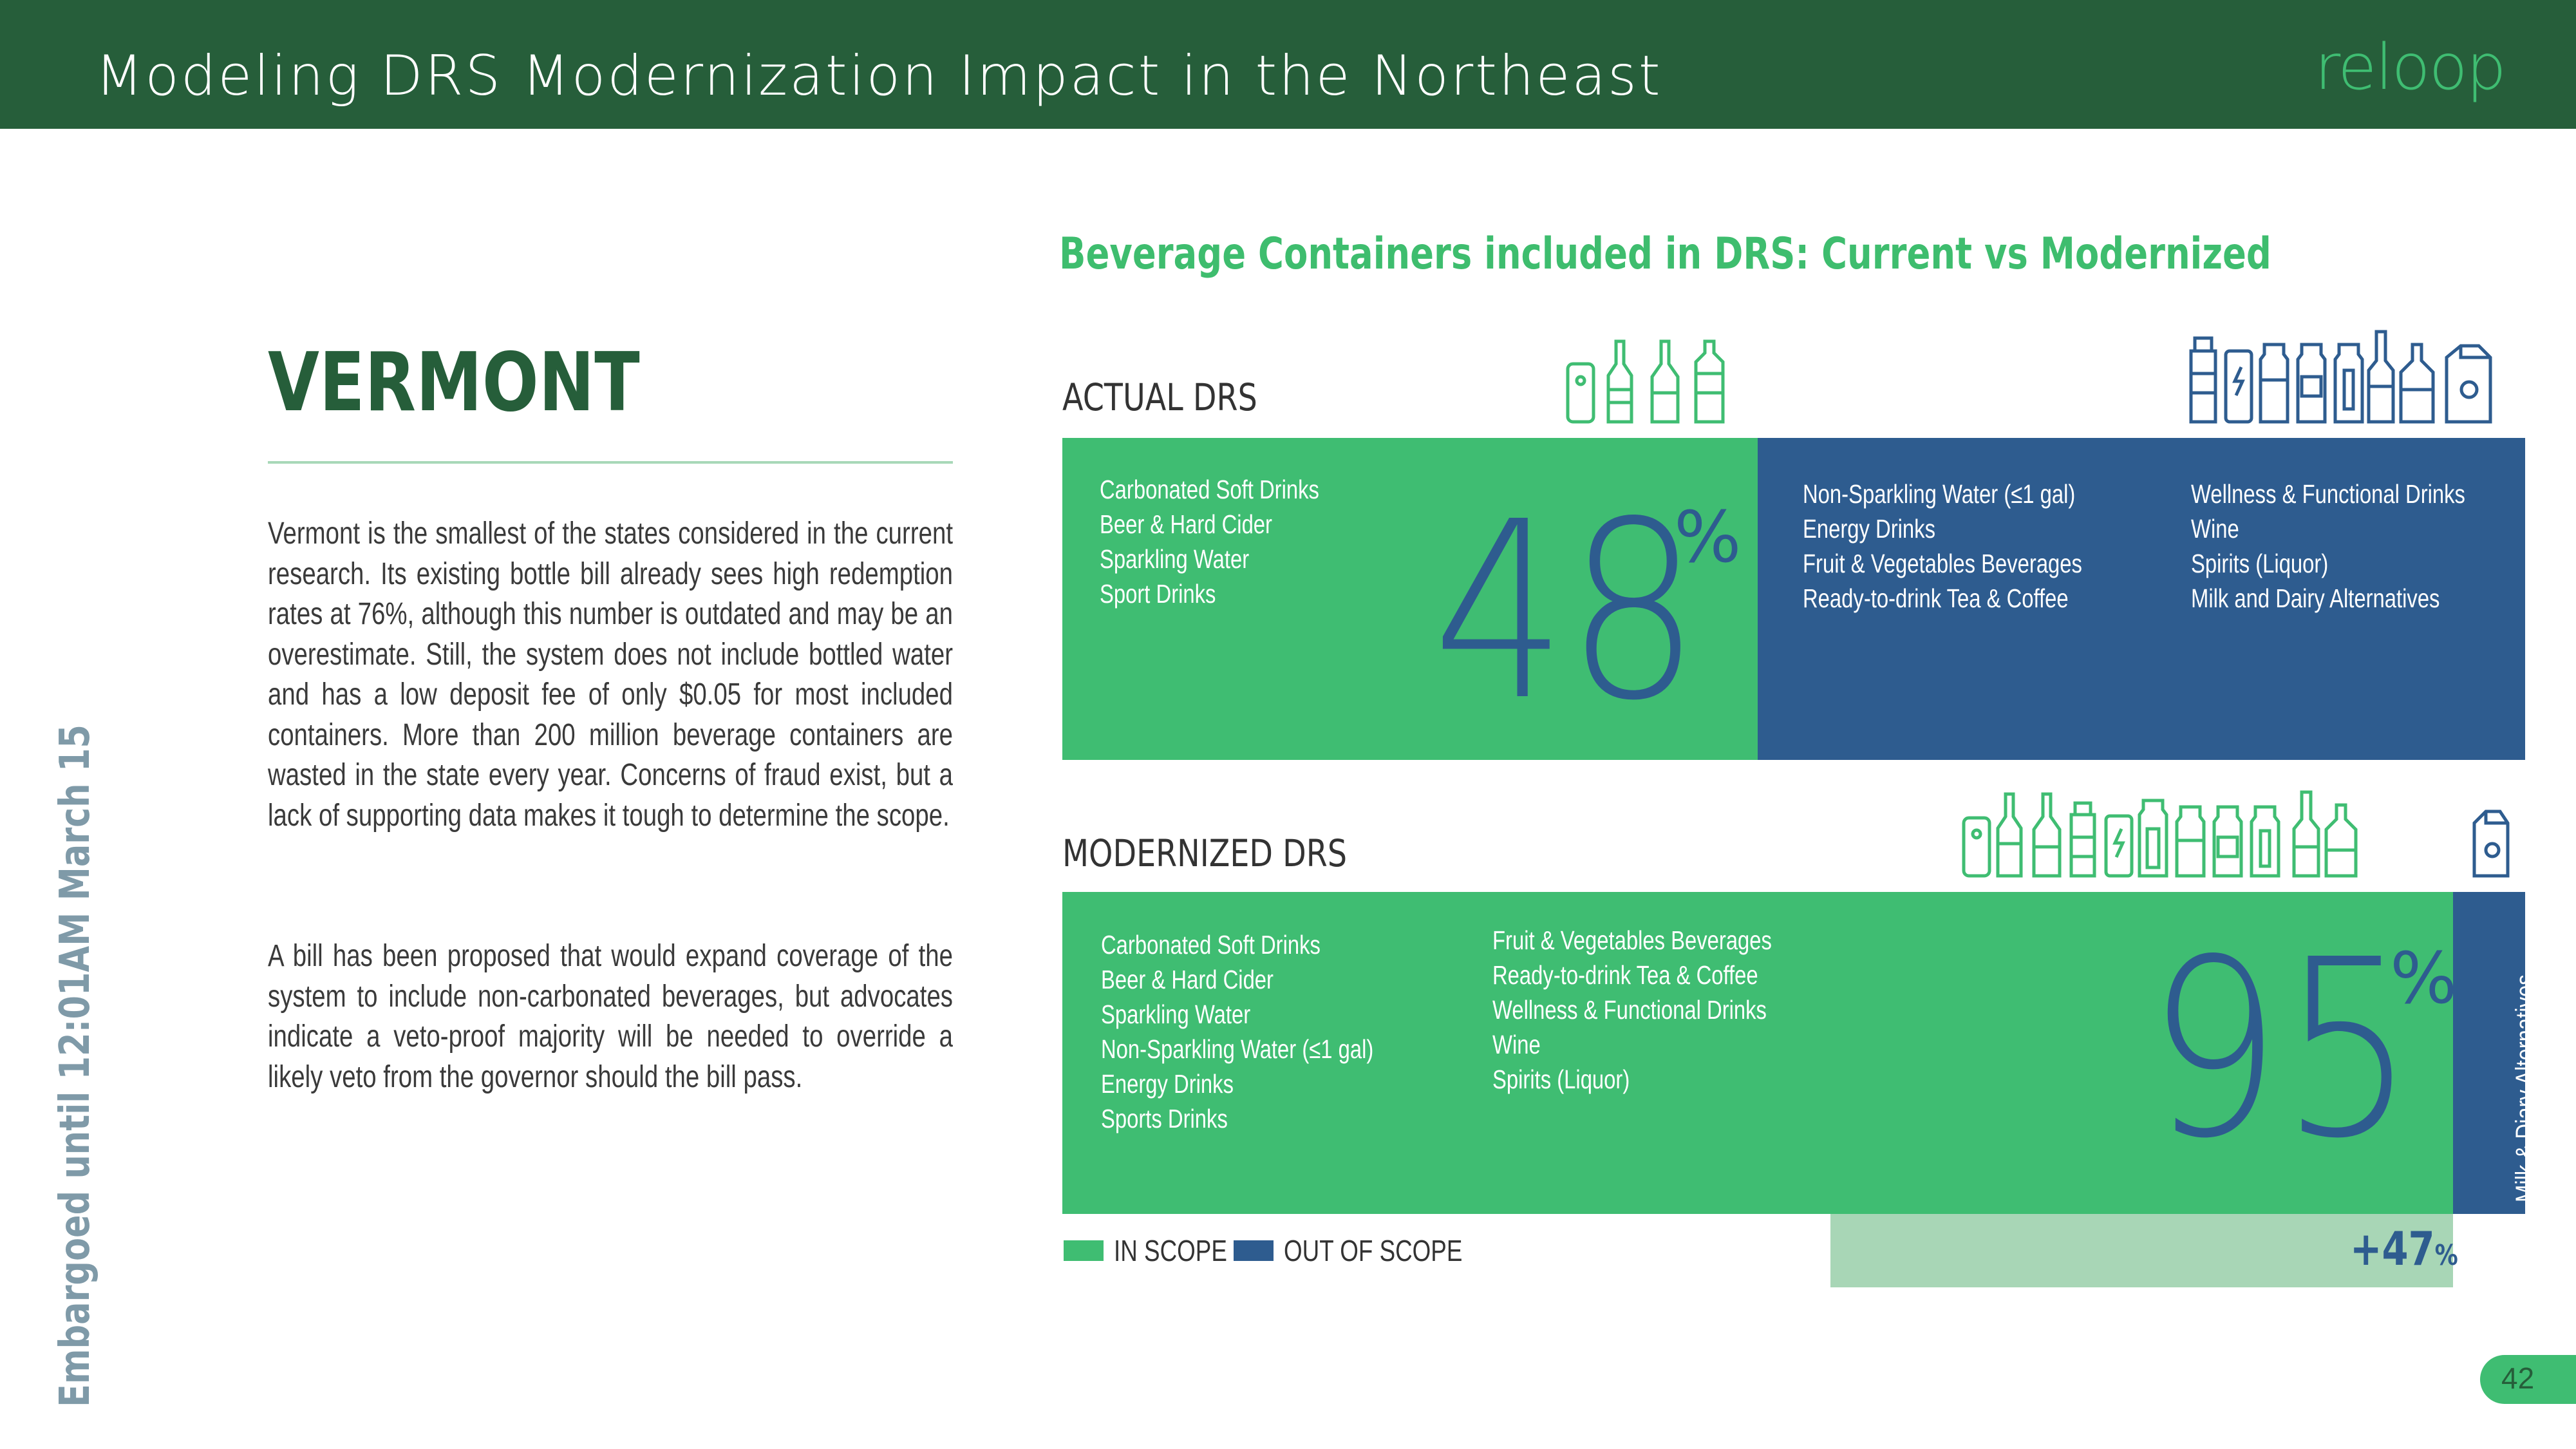  Describe the element at coordinates (2315, 598) in the screenshot. I see `list-item: Milk and Dairy Alternatives` at that location.